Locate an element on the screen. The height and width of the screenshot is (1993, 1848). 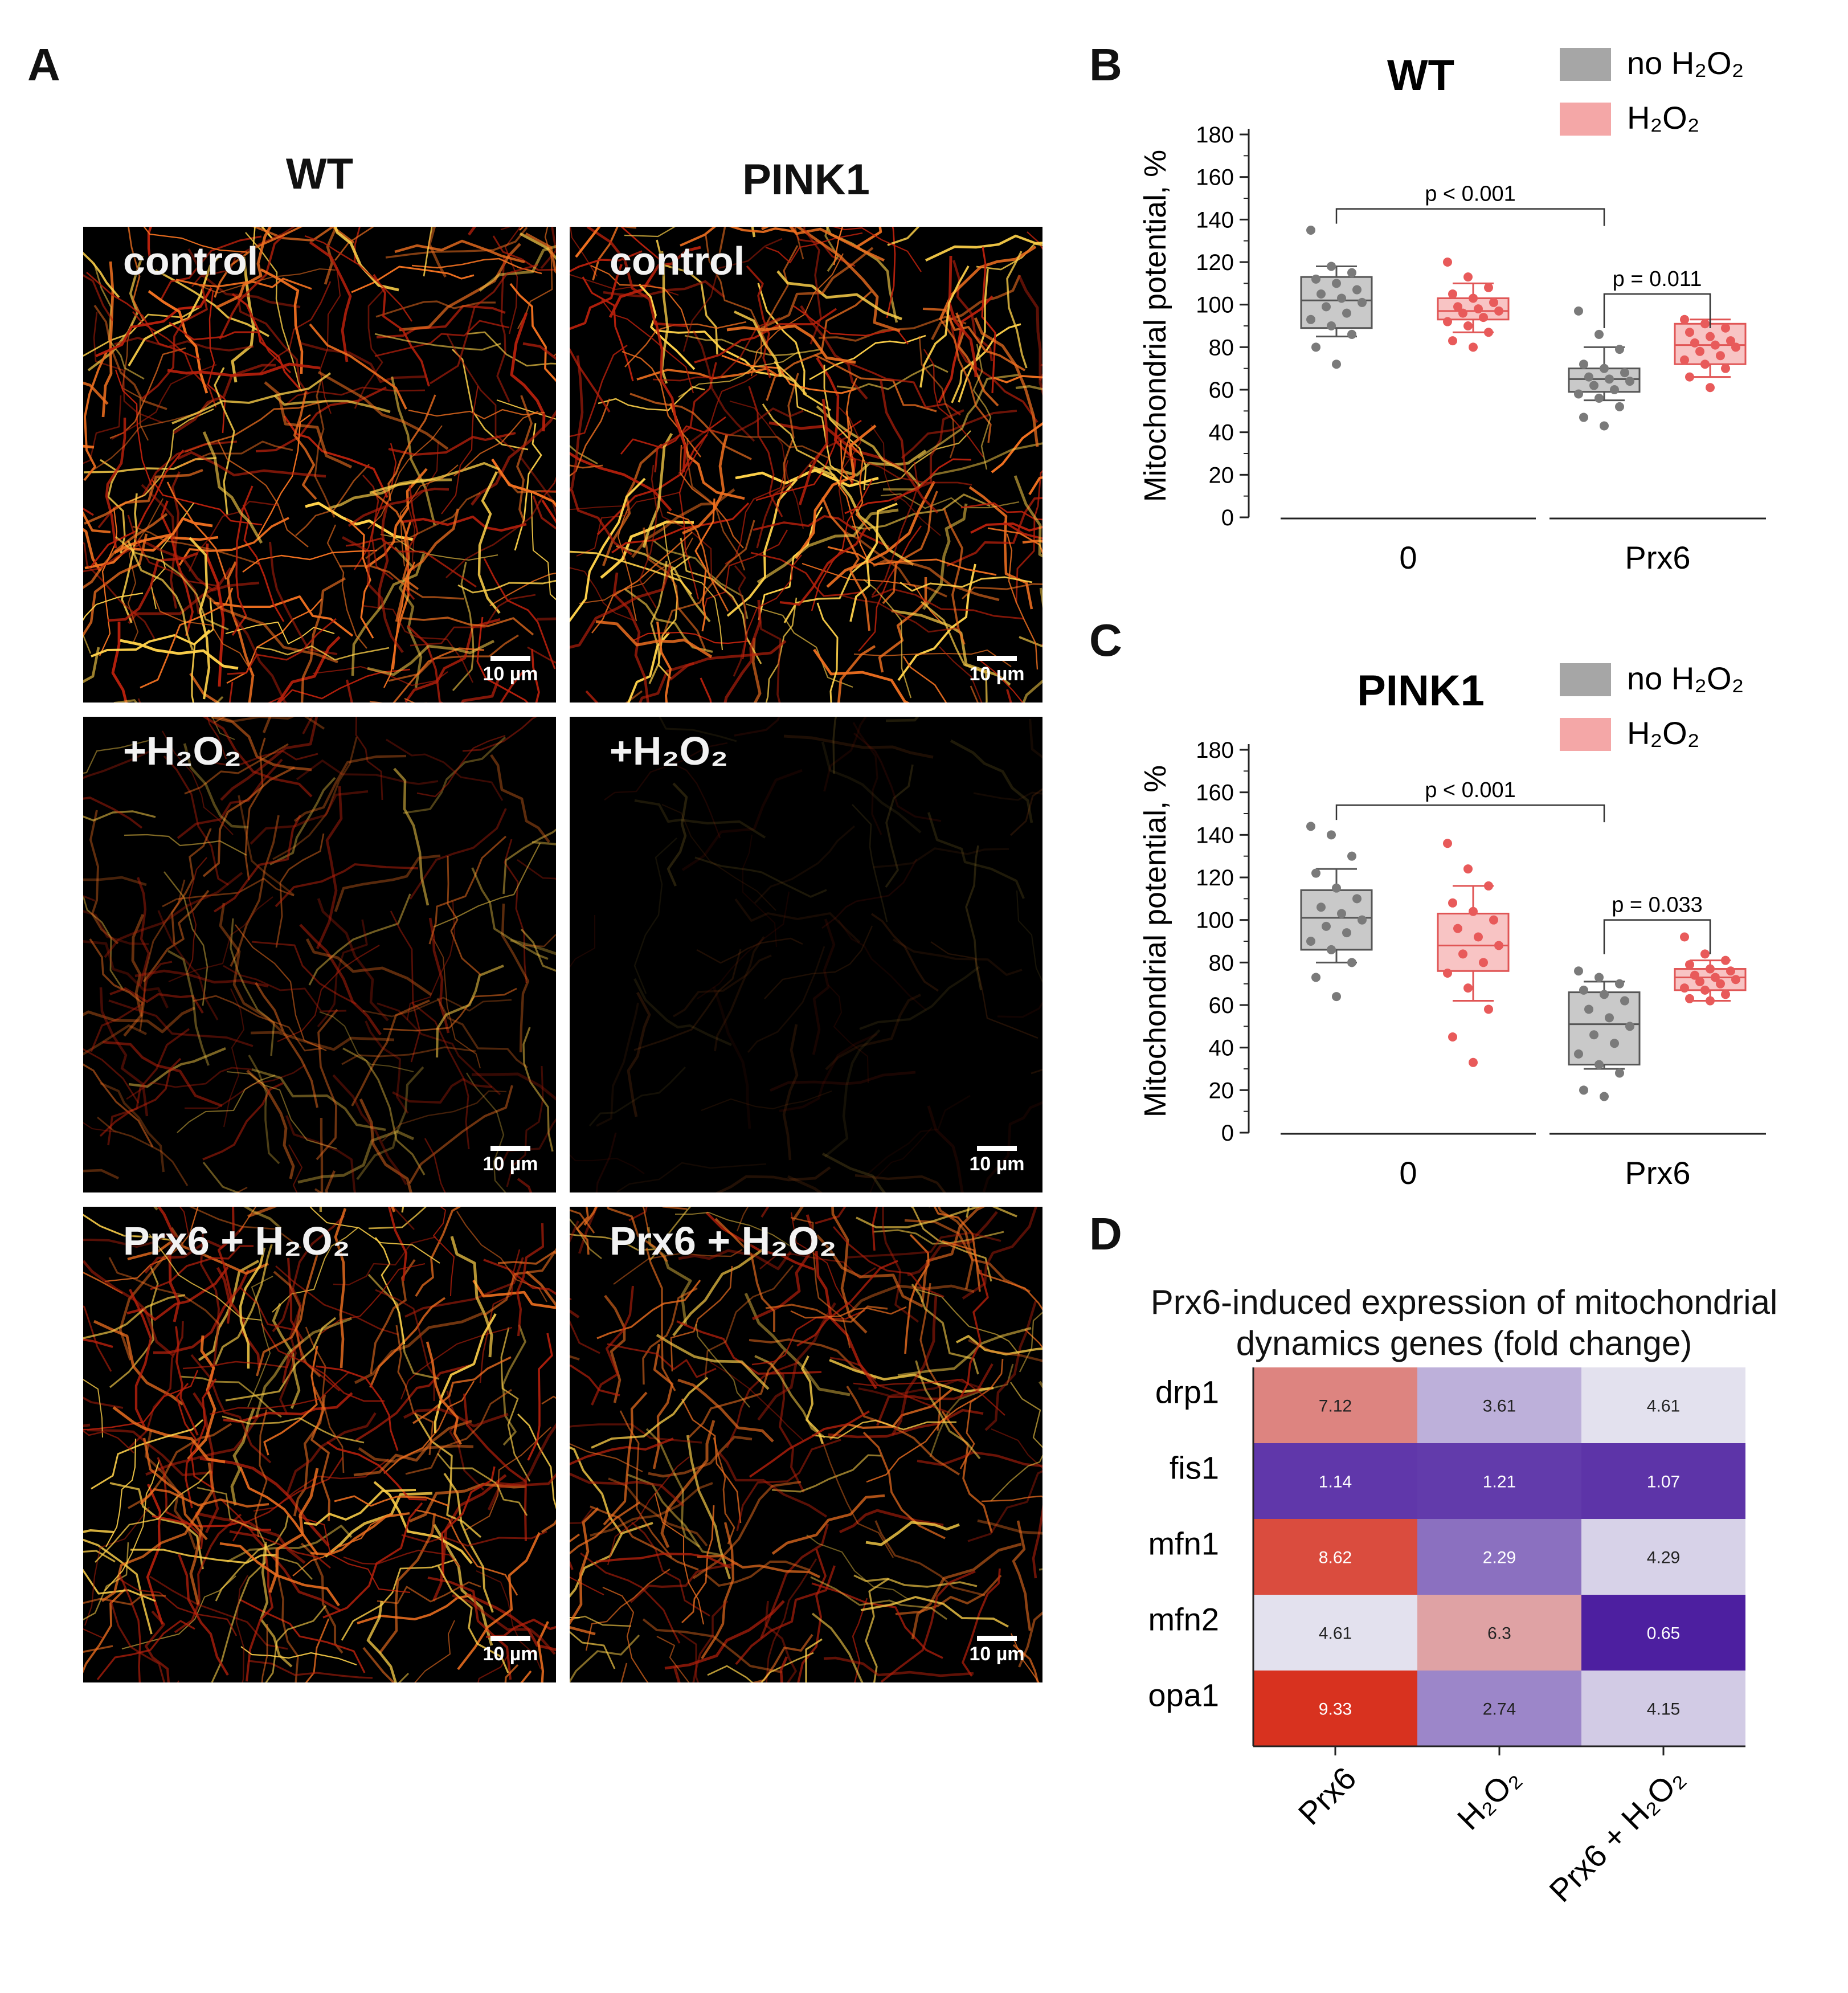
y-tick-label: 60 is located at coordinates (1221, 390).